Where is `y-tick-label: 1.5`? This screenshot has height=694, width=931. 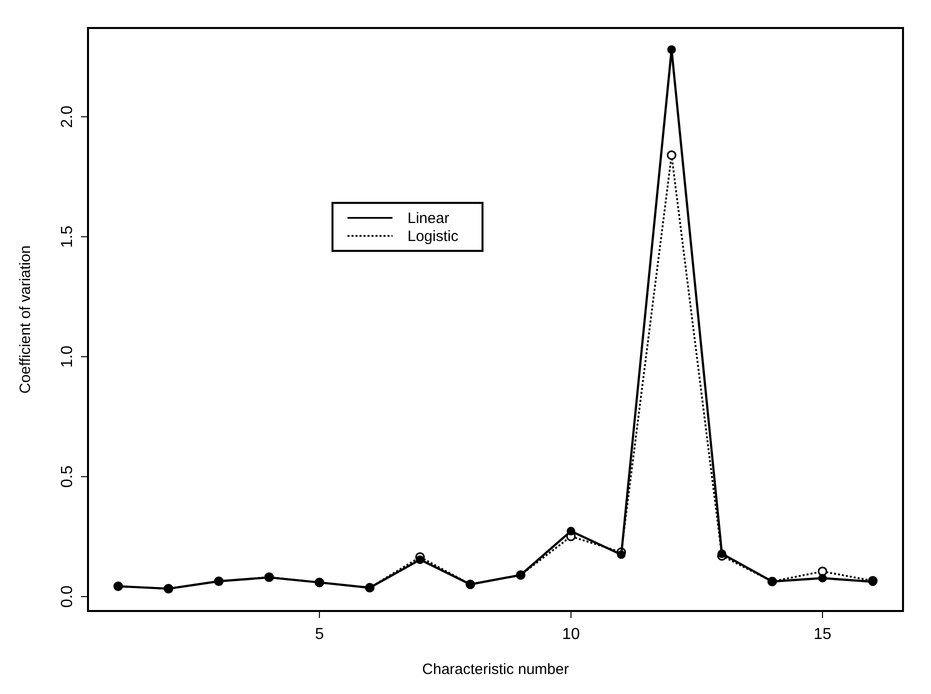
y-tick-label: 1.5 is located at coordinates (67, 237).